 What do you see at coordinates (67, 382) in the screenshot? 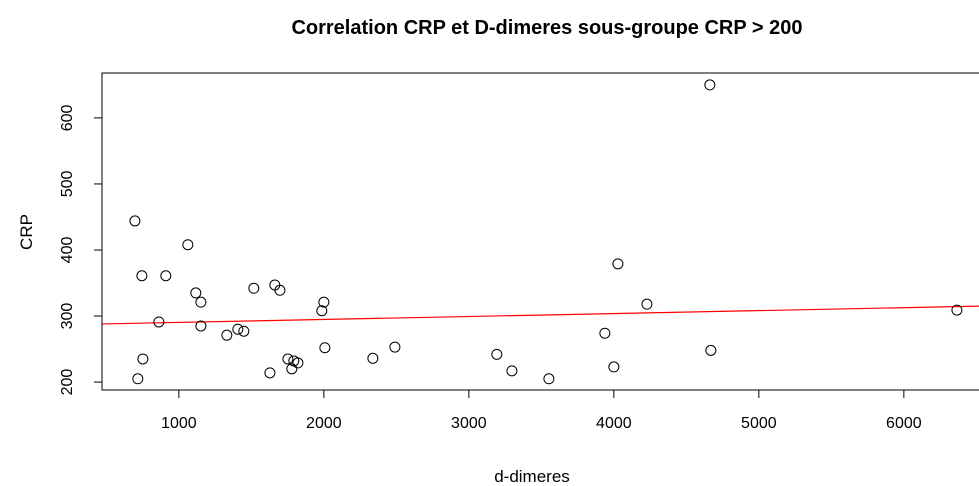
I see `y-tick-label: 200` at bounding box center [67, 382].